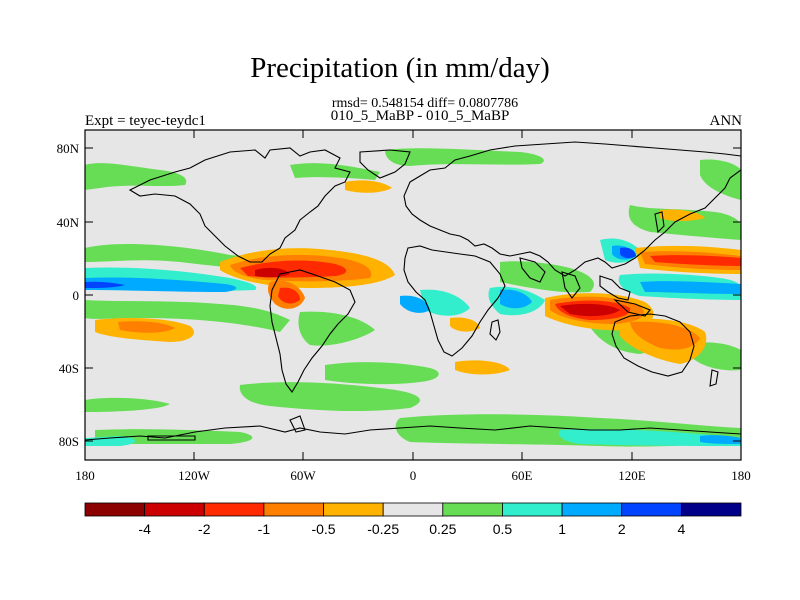  Describe the element at coordinates (194, 475) in the screenshot. I see `x-tick-label: 120W` at that location.